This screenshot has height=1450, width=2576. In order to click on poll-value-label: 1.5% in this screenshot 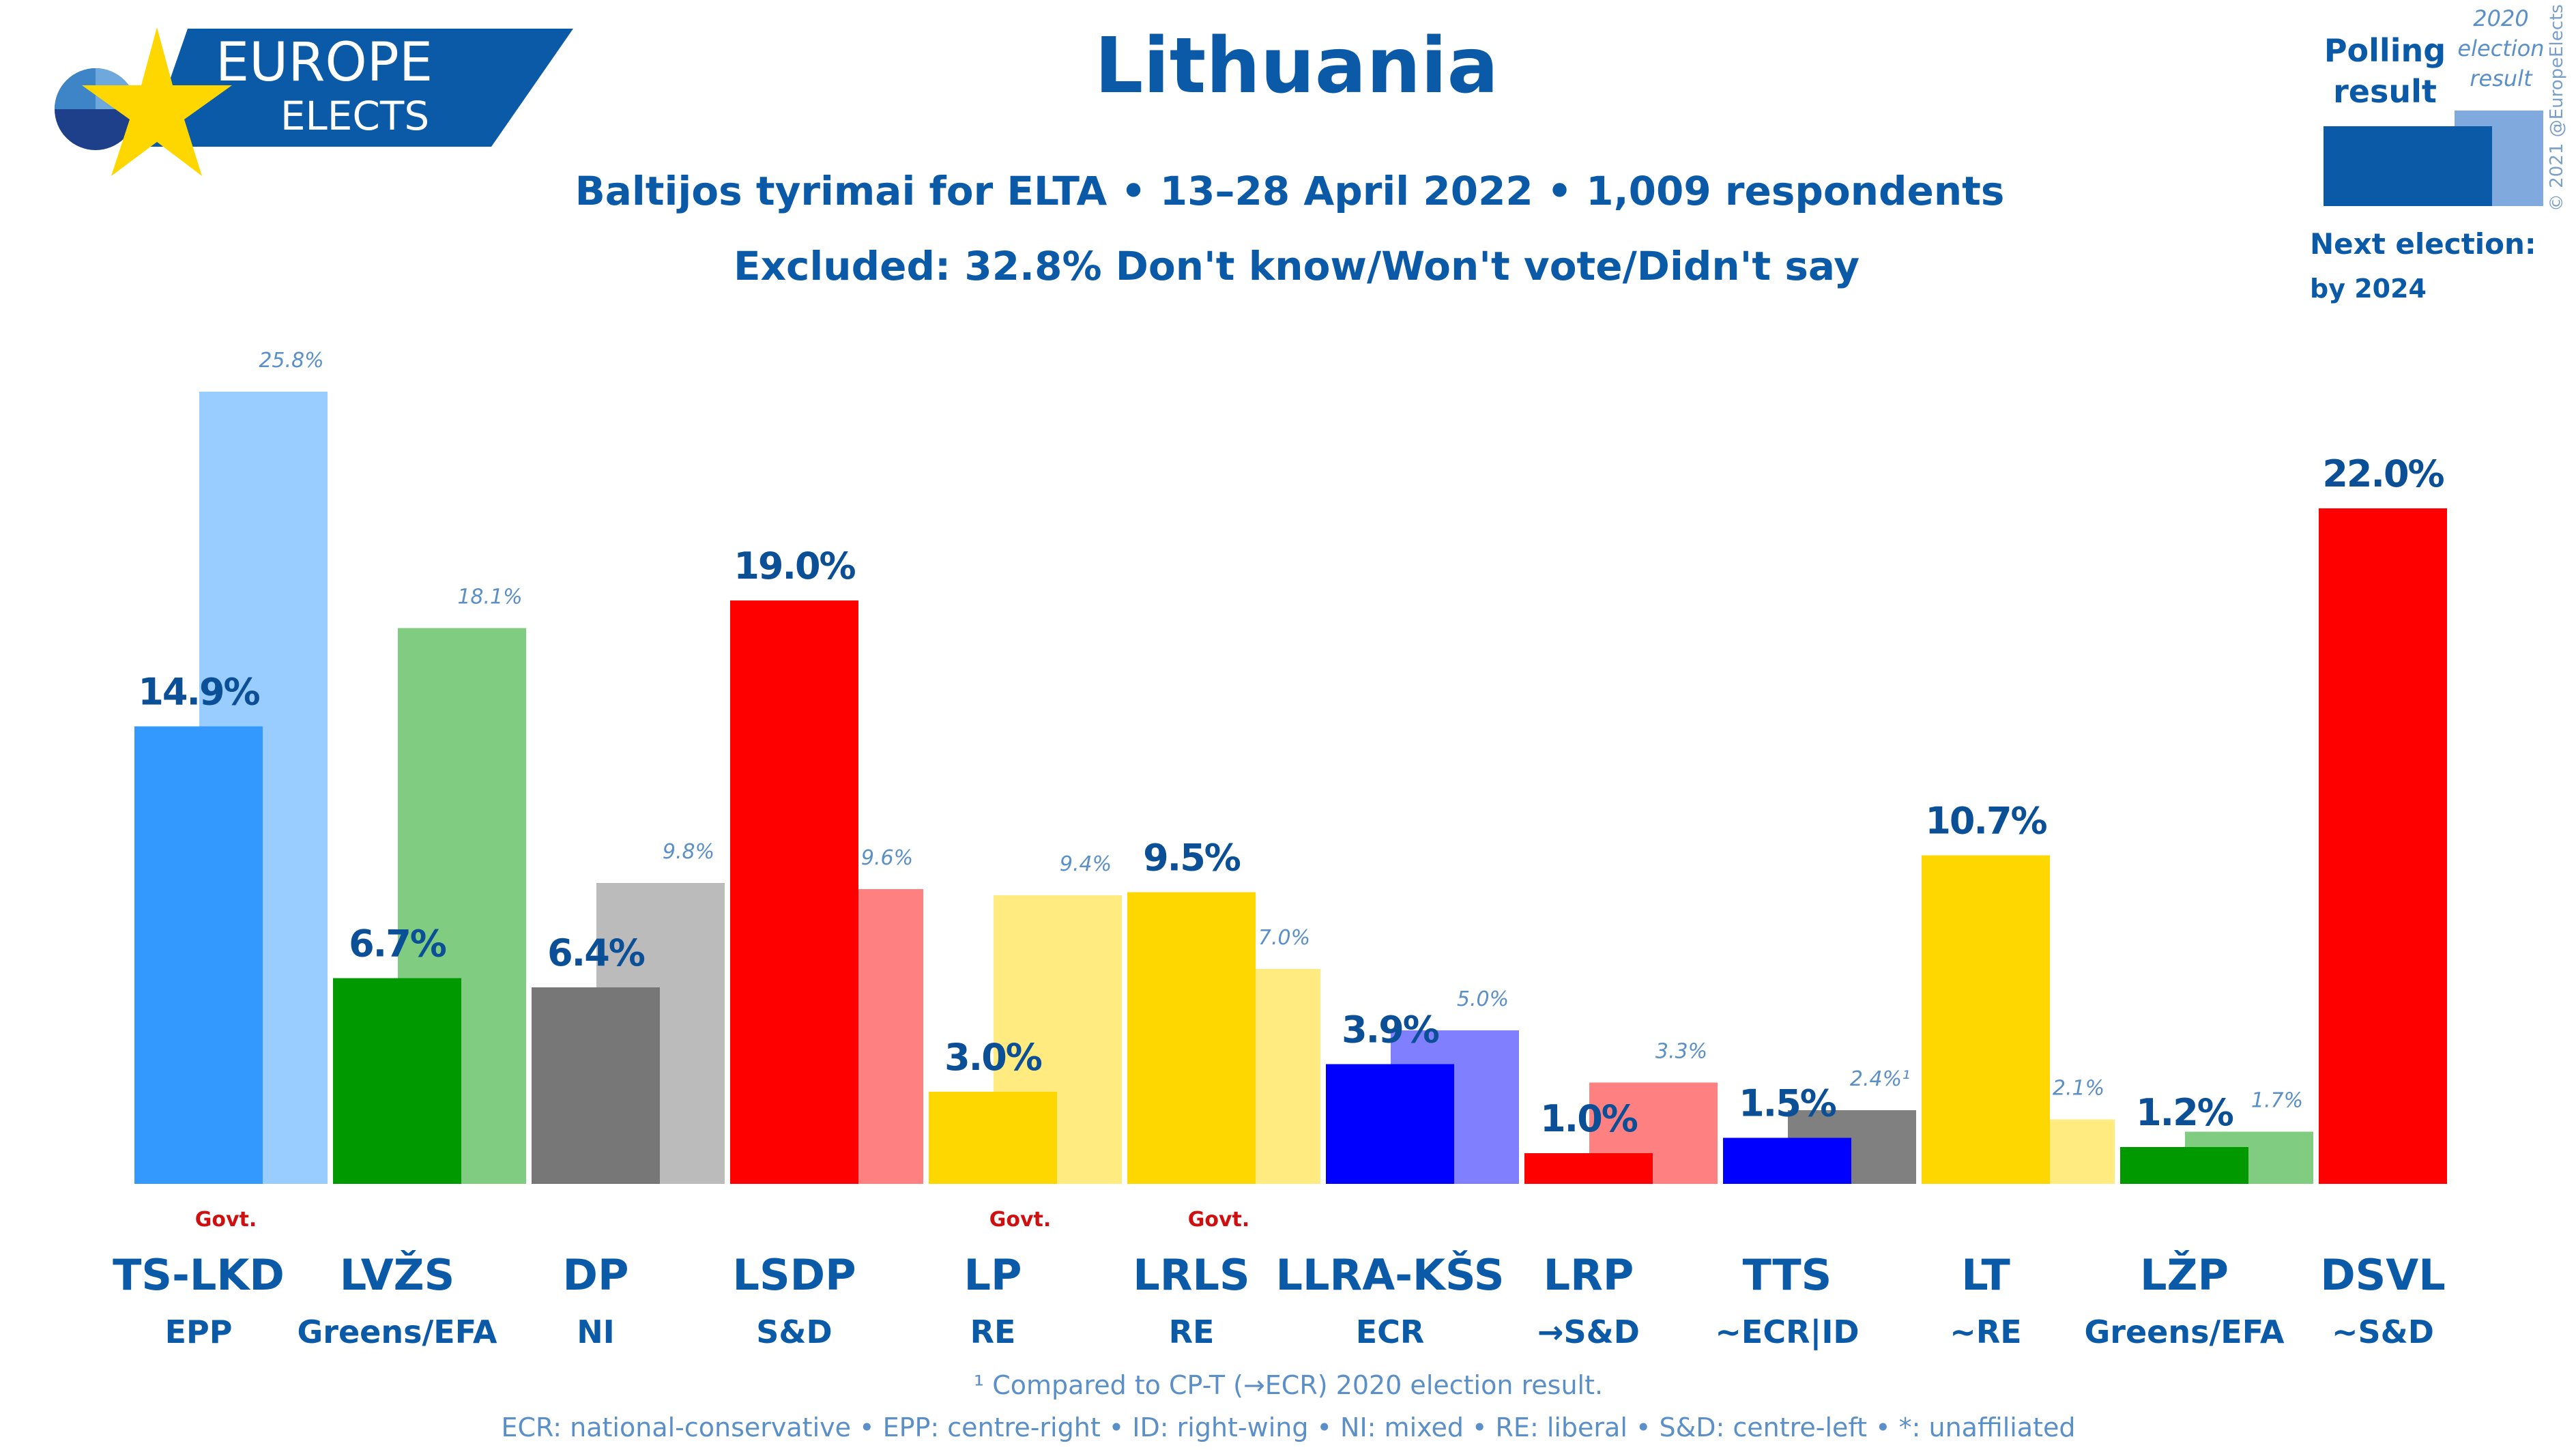, I will do `click(1787, 1103)`.